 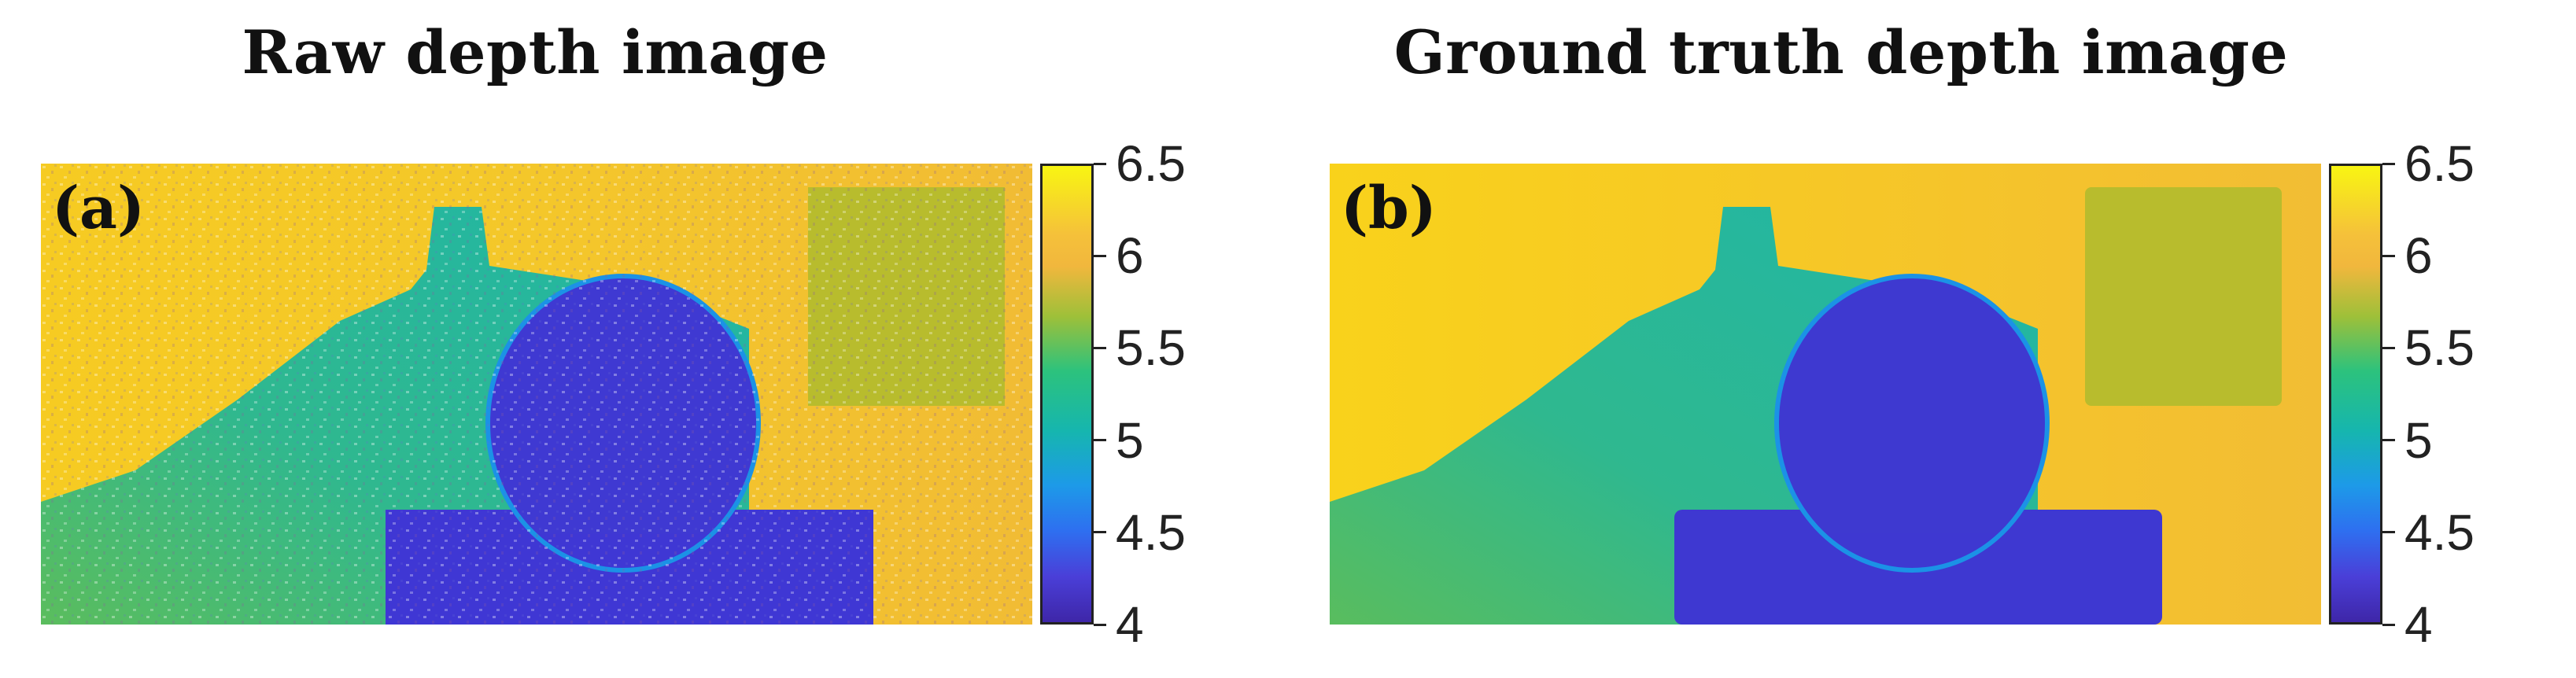 What do you see at coordinates (1841, 52) in the screenshot?
I see `panel-title-b: Ground truth depth image` at bounding box center [1841, 52].